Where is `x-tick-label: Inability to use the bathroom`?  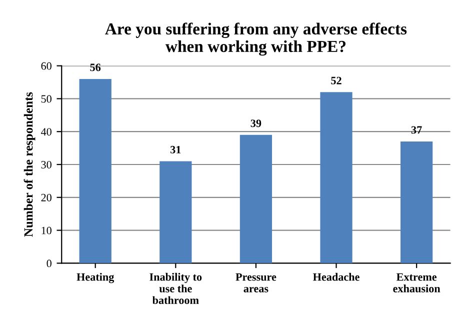 x-tick-label: Inability to use the bathroom is located at coordinates (176, 288).